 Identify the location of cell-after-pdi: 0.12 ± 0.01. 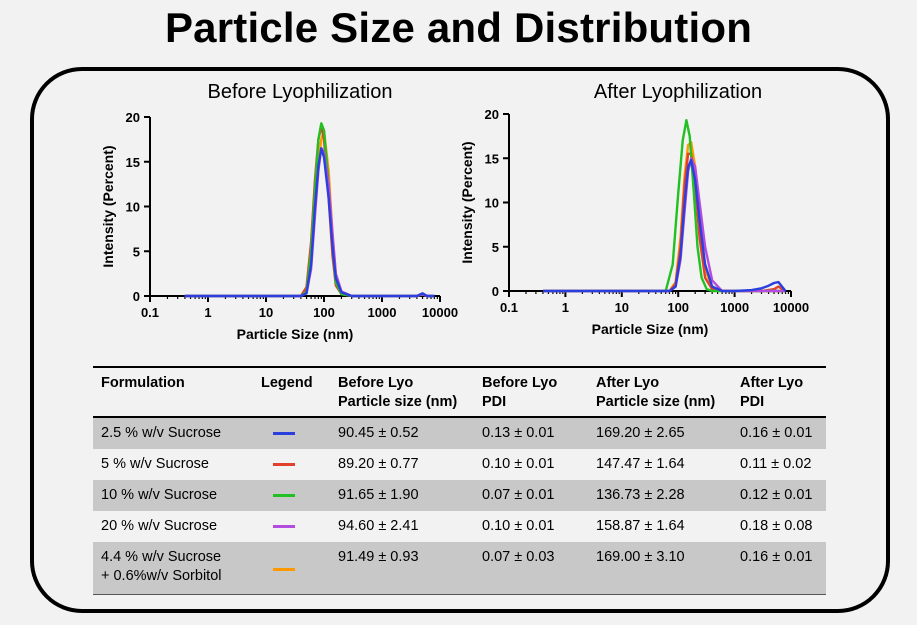
(779, 495).